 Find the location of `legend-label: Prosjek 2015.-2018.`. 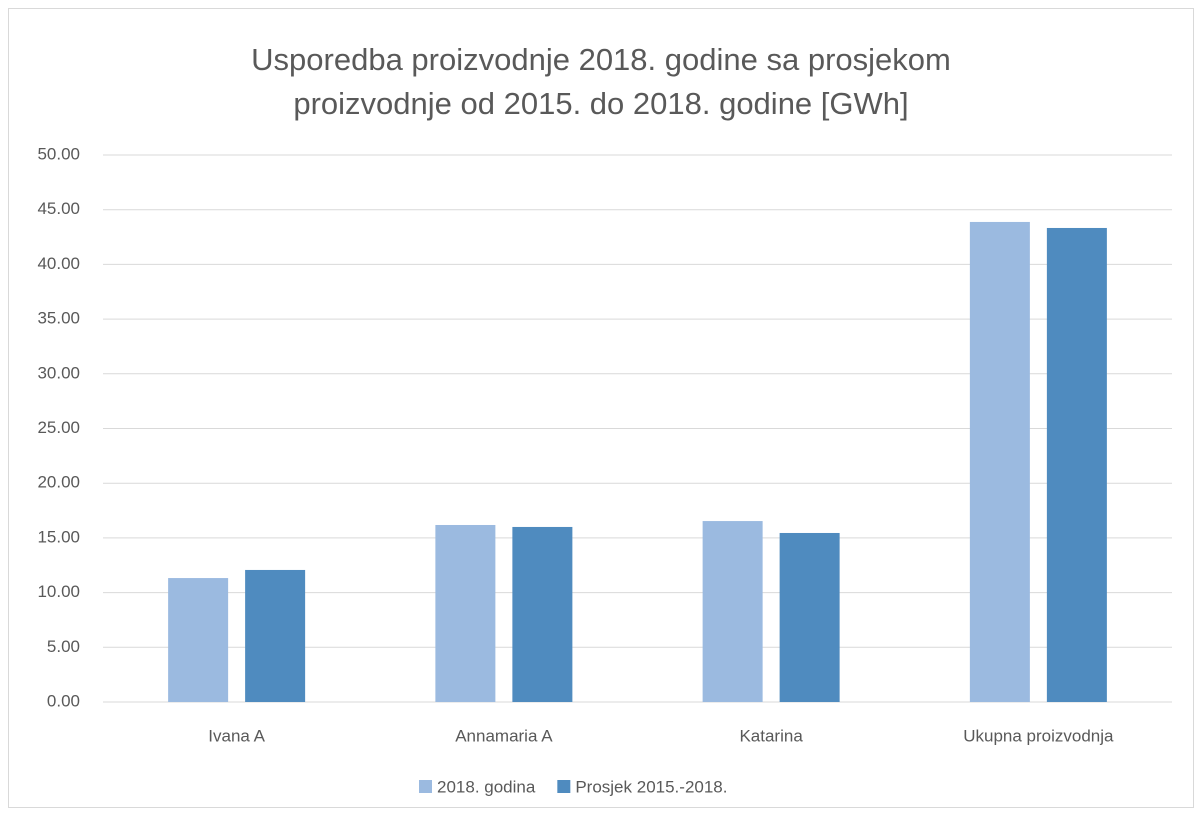

legend-label: Prosjek 2015.-2018. is located at coordinates (651, 786).